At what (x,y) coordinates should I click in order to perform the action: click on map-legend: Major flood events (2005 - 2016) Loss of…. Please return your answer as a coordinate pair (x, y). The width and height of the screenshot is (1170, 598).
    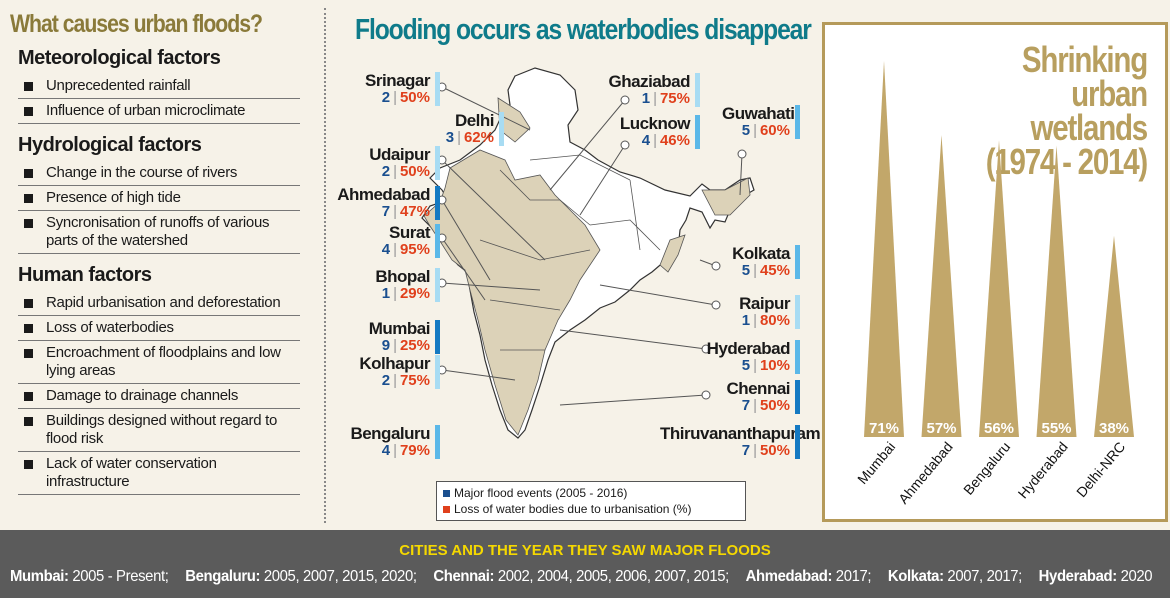
    Looking at the image, I should click on (591, 501).